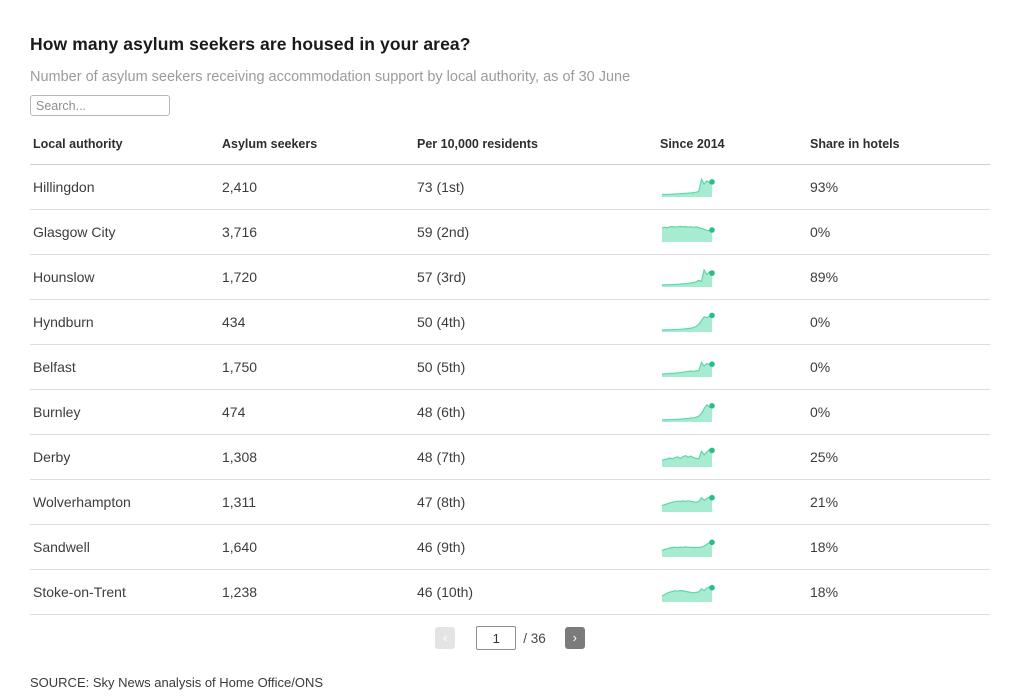  Describe the element at coordinates (316, 232) in the screenshot. I see `cell-asylum-seekers: 3,716` at that location.